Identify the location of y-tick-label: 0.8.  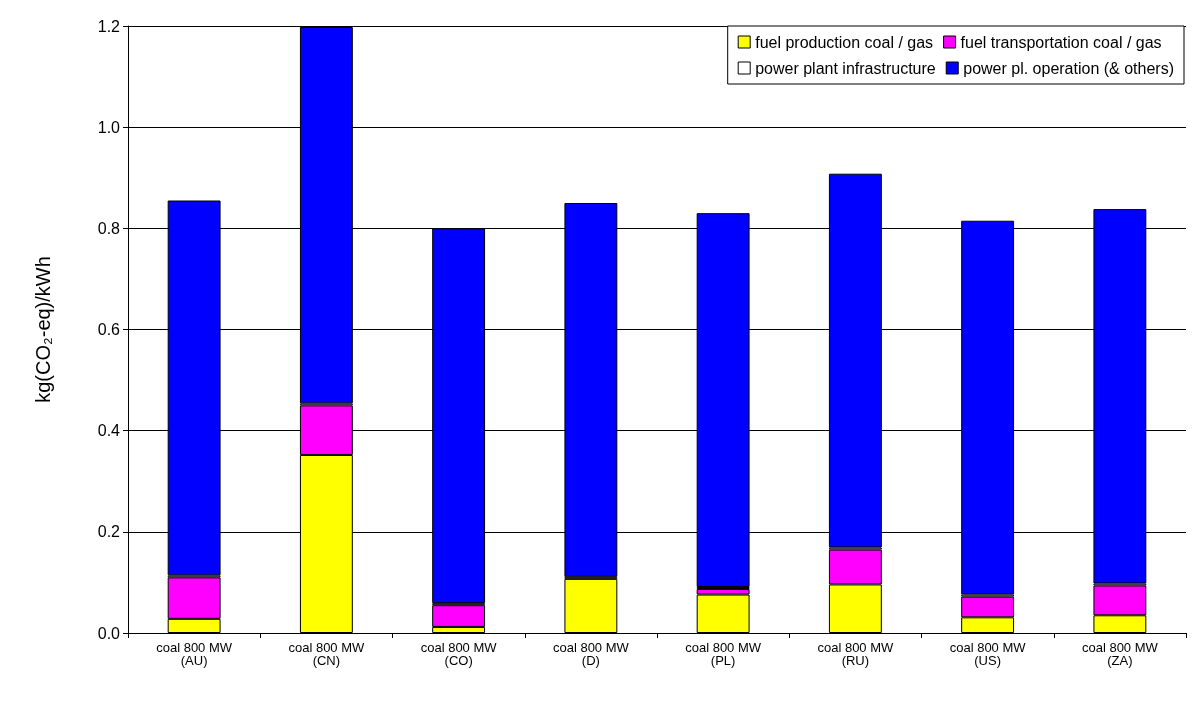
(109, 228).